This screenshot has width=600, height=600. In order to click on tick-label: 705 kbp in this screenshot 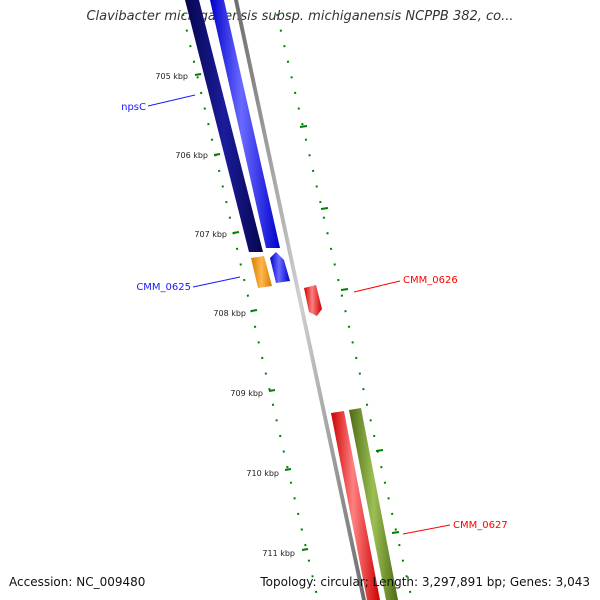, I will do `click(171, 76)`.